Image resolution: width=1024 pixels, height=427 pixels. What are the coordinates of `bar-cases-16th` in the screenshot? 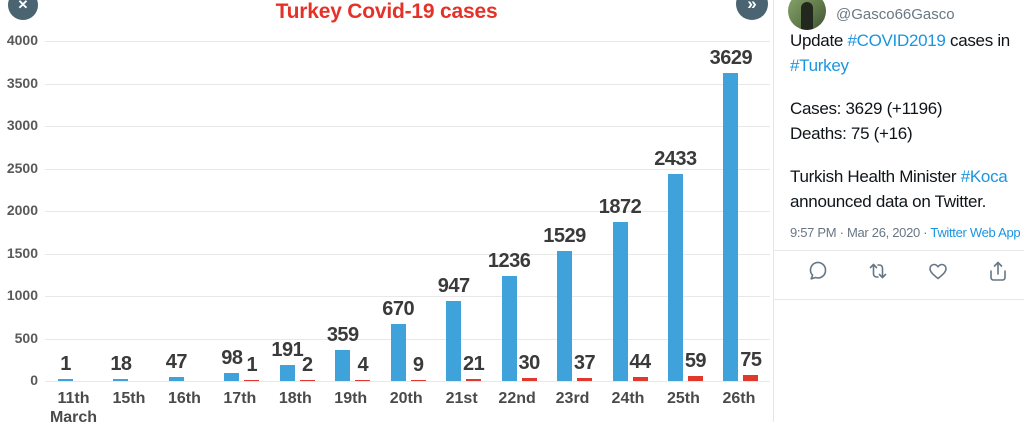 It's located at (176, 379).